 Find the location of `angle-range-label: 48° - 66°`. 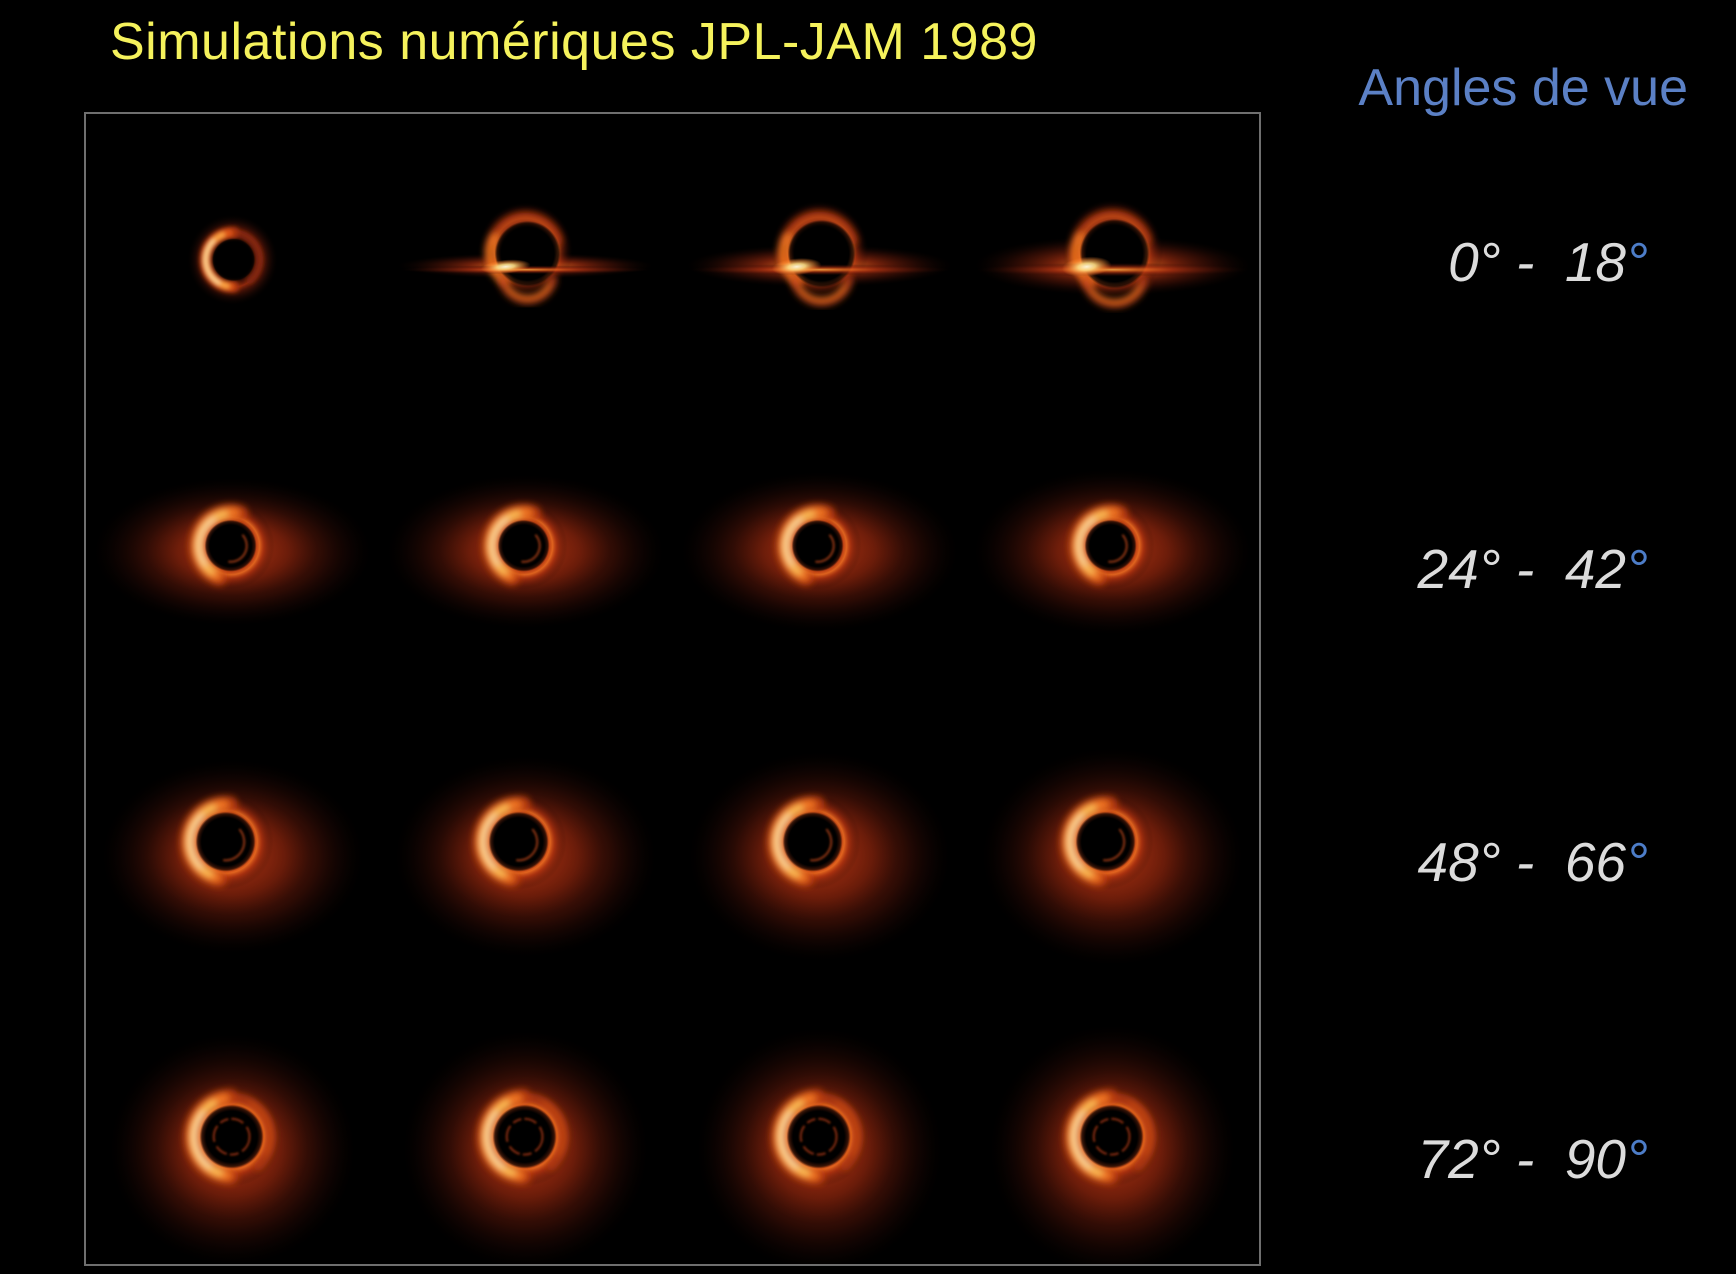

angle-range-label: 48° - 66° is located at coordinates (1532, 862).